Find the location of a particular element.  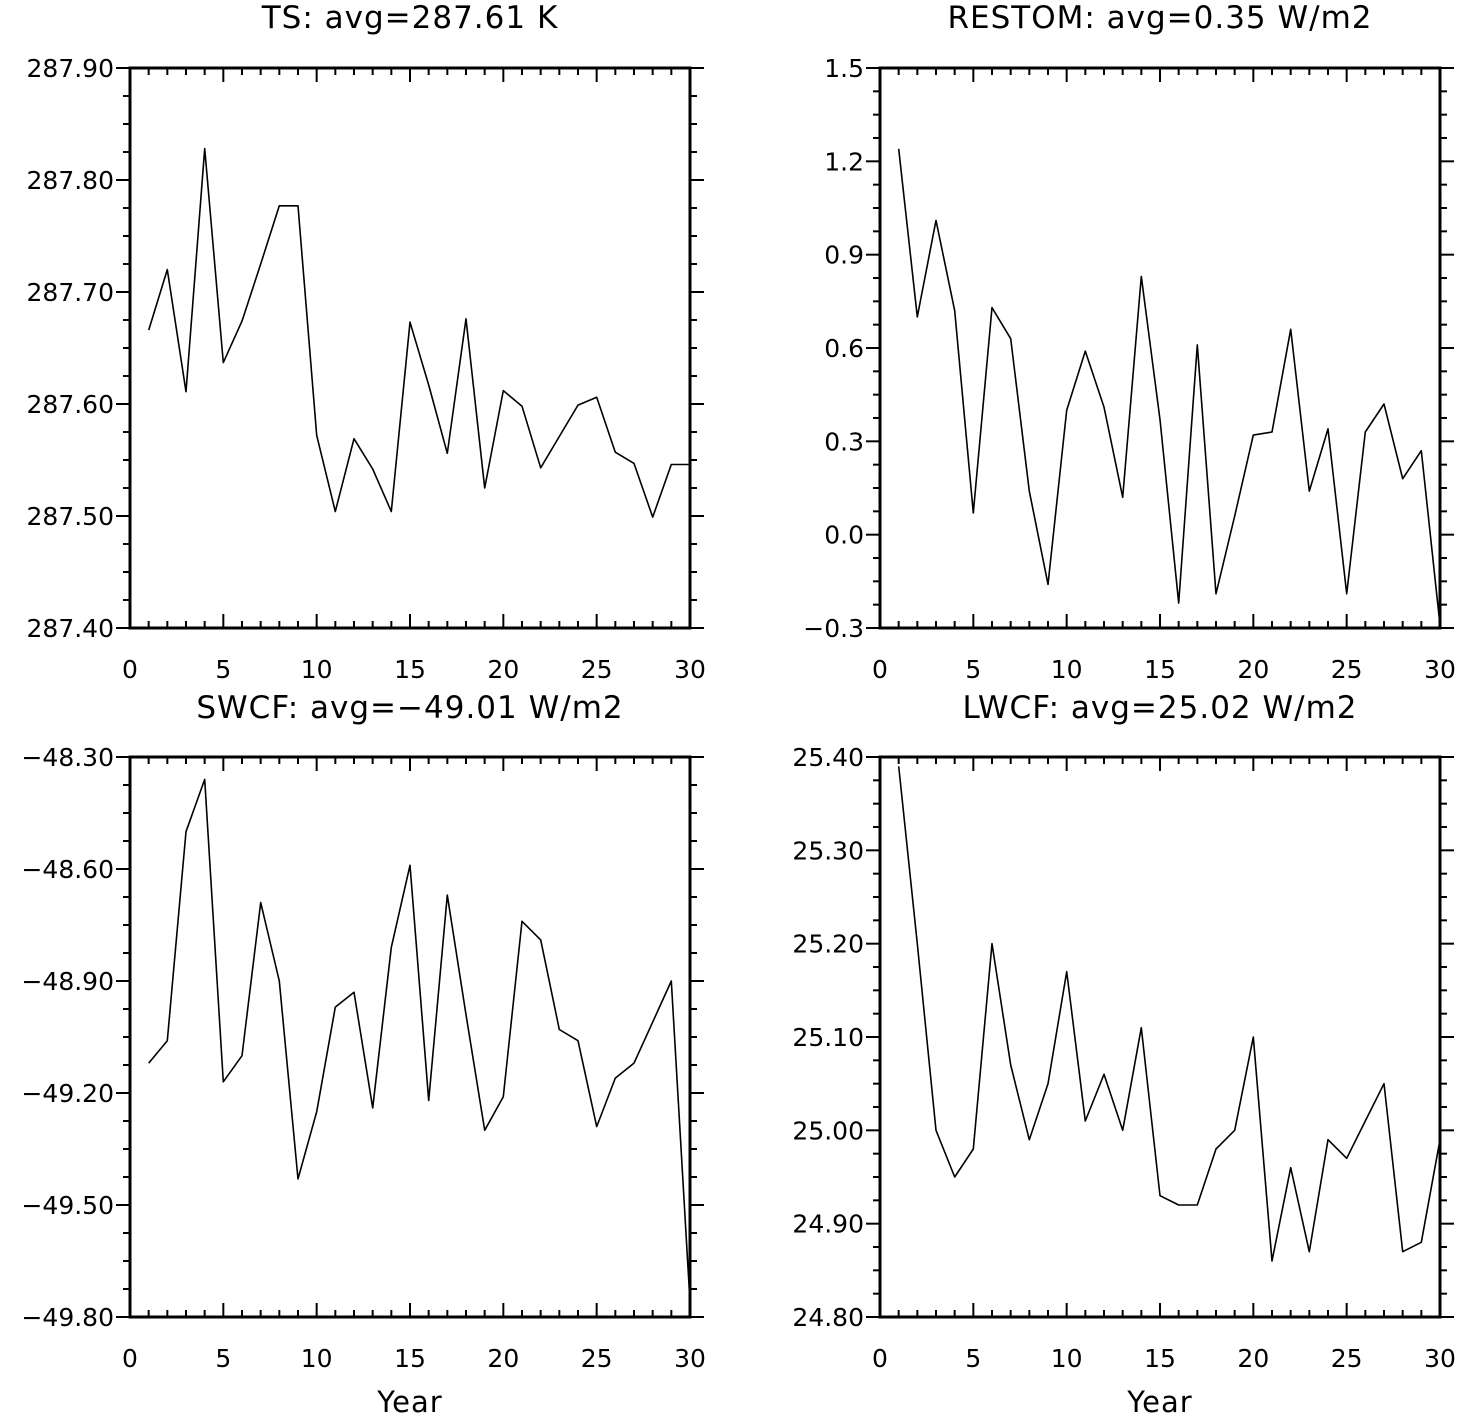

y-tick-label: 0.6 is located at coordinates (844, 348).